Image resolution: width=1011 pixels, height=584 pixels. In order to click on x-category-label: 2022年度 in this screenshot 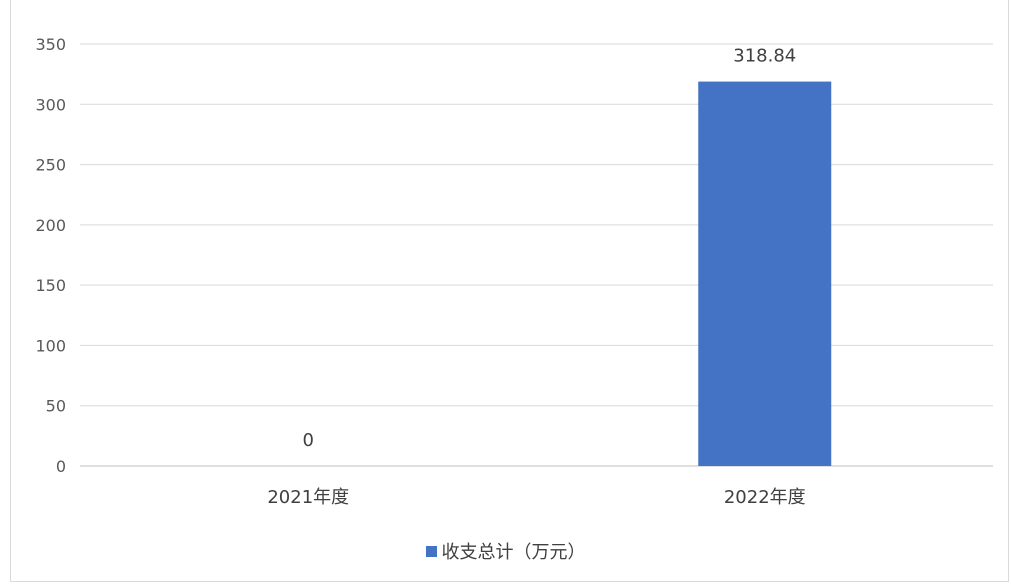, I will do `click(765, 497)`.